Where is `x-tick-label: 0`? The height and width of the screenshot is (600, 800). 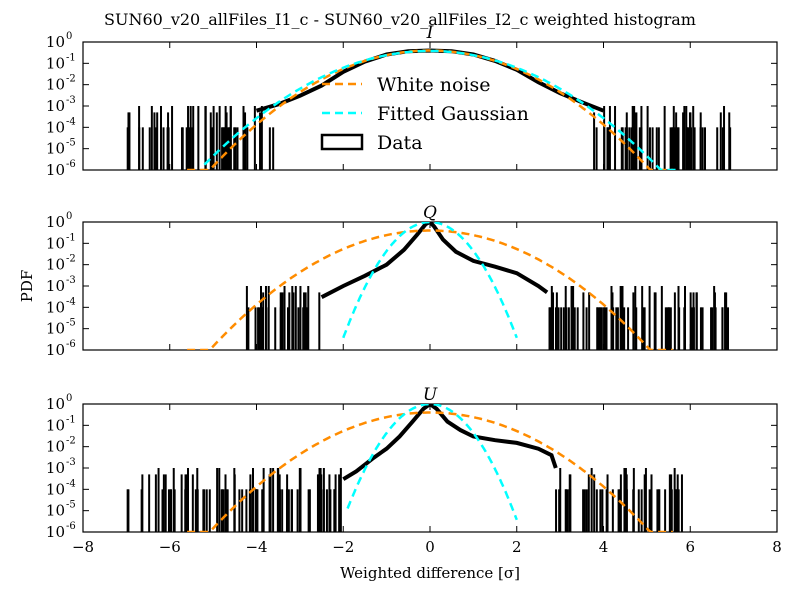
x-tick-label: 0 is located at coordinates (430, 547).